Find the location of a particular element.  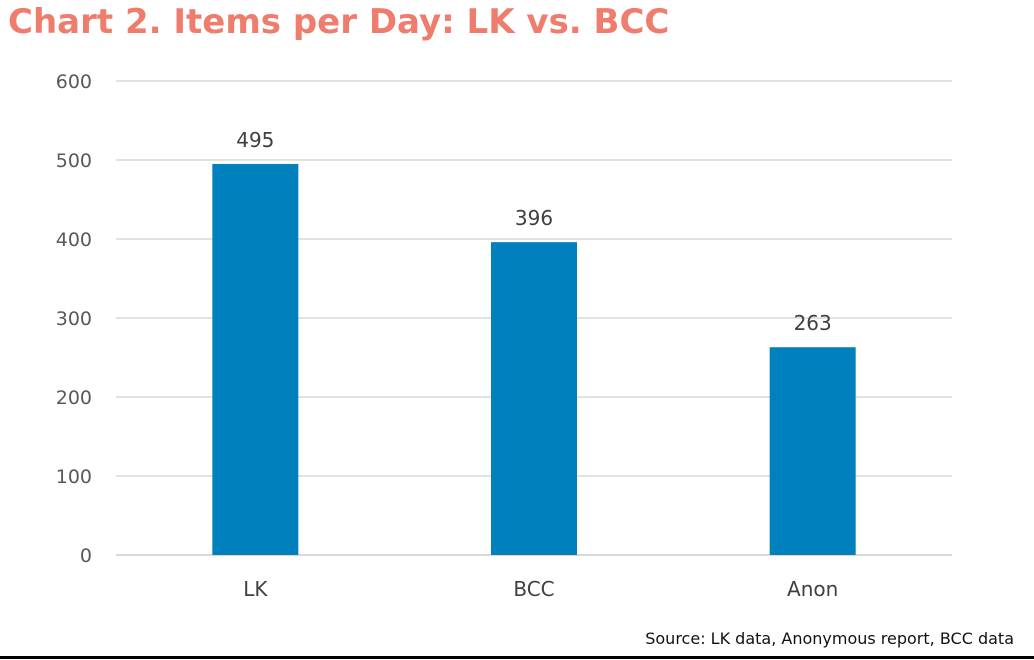

y-tick-label: 500 is located at coordinates (74, 161).